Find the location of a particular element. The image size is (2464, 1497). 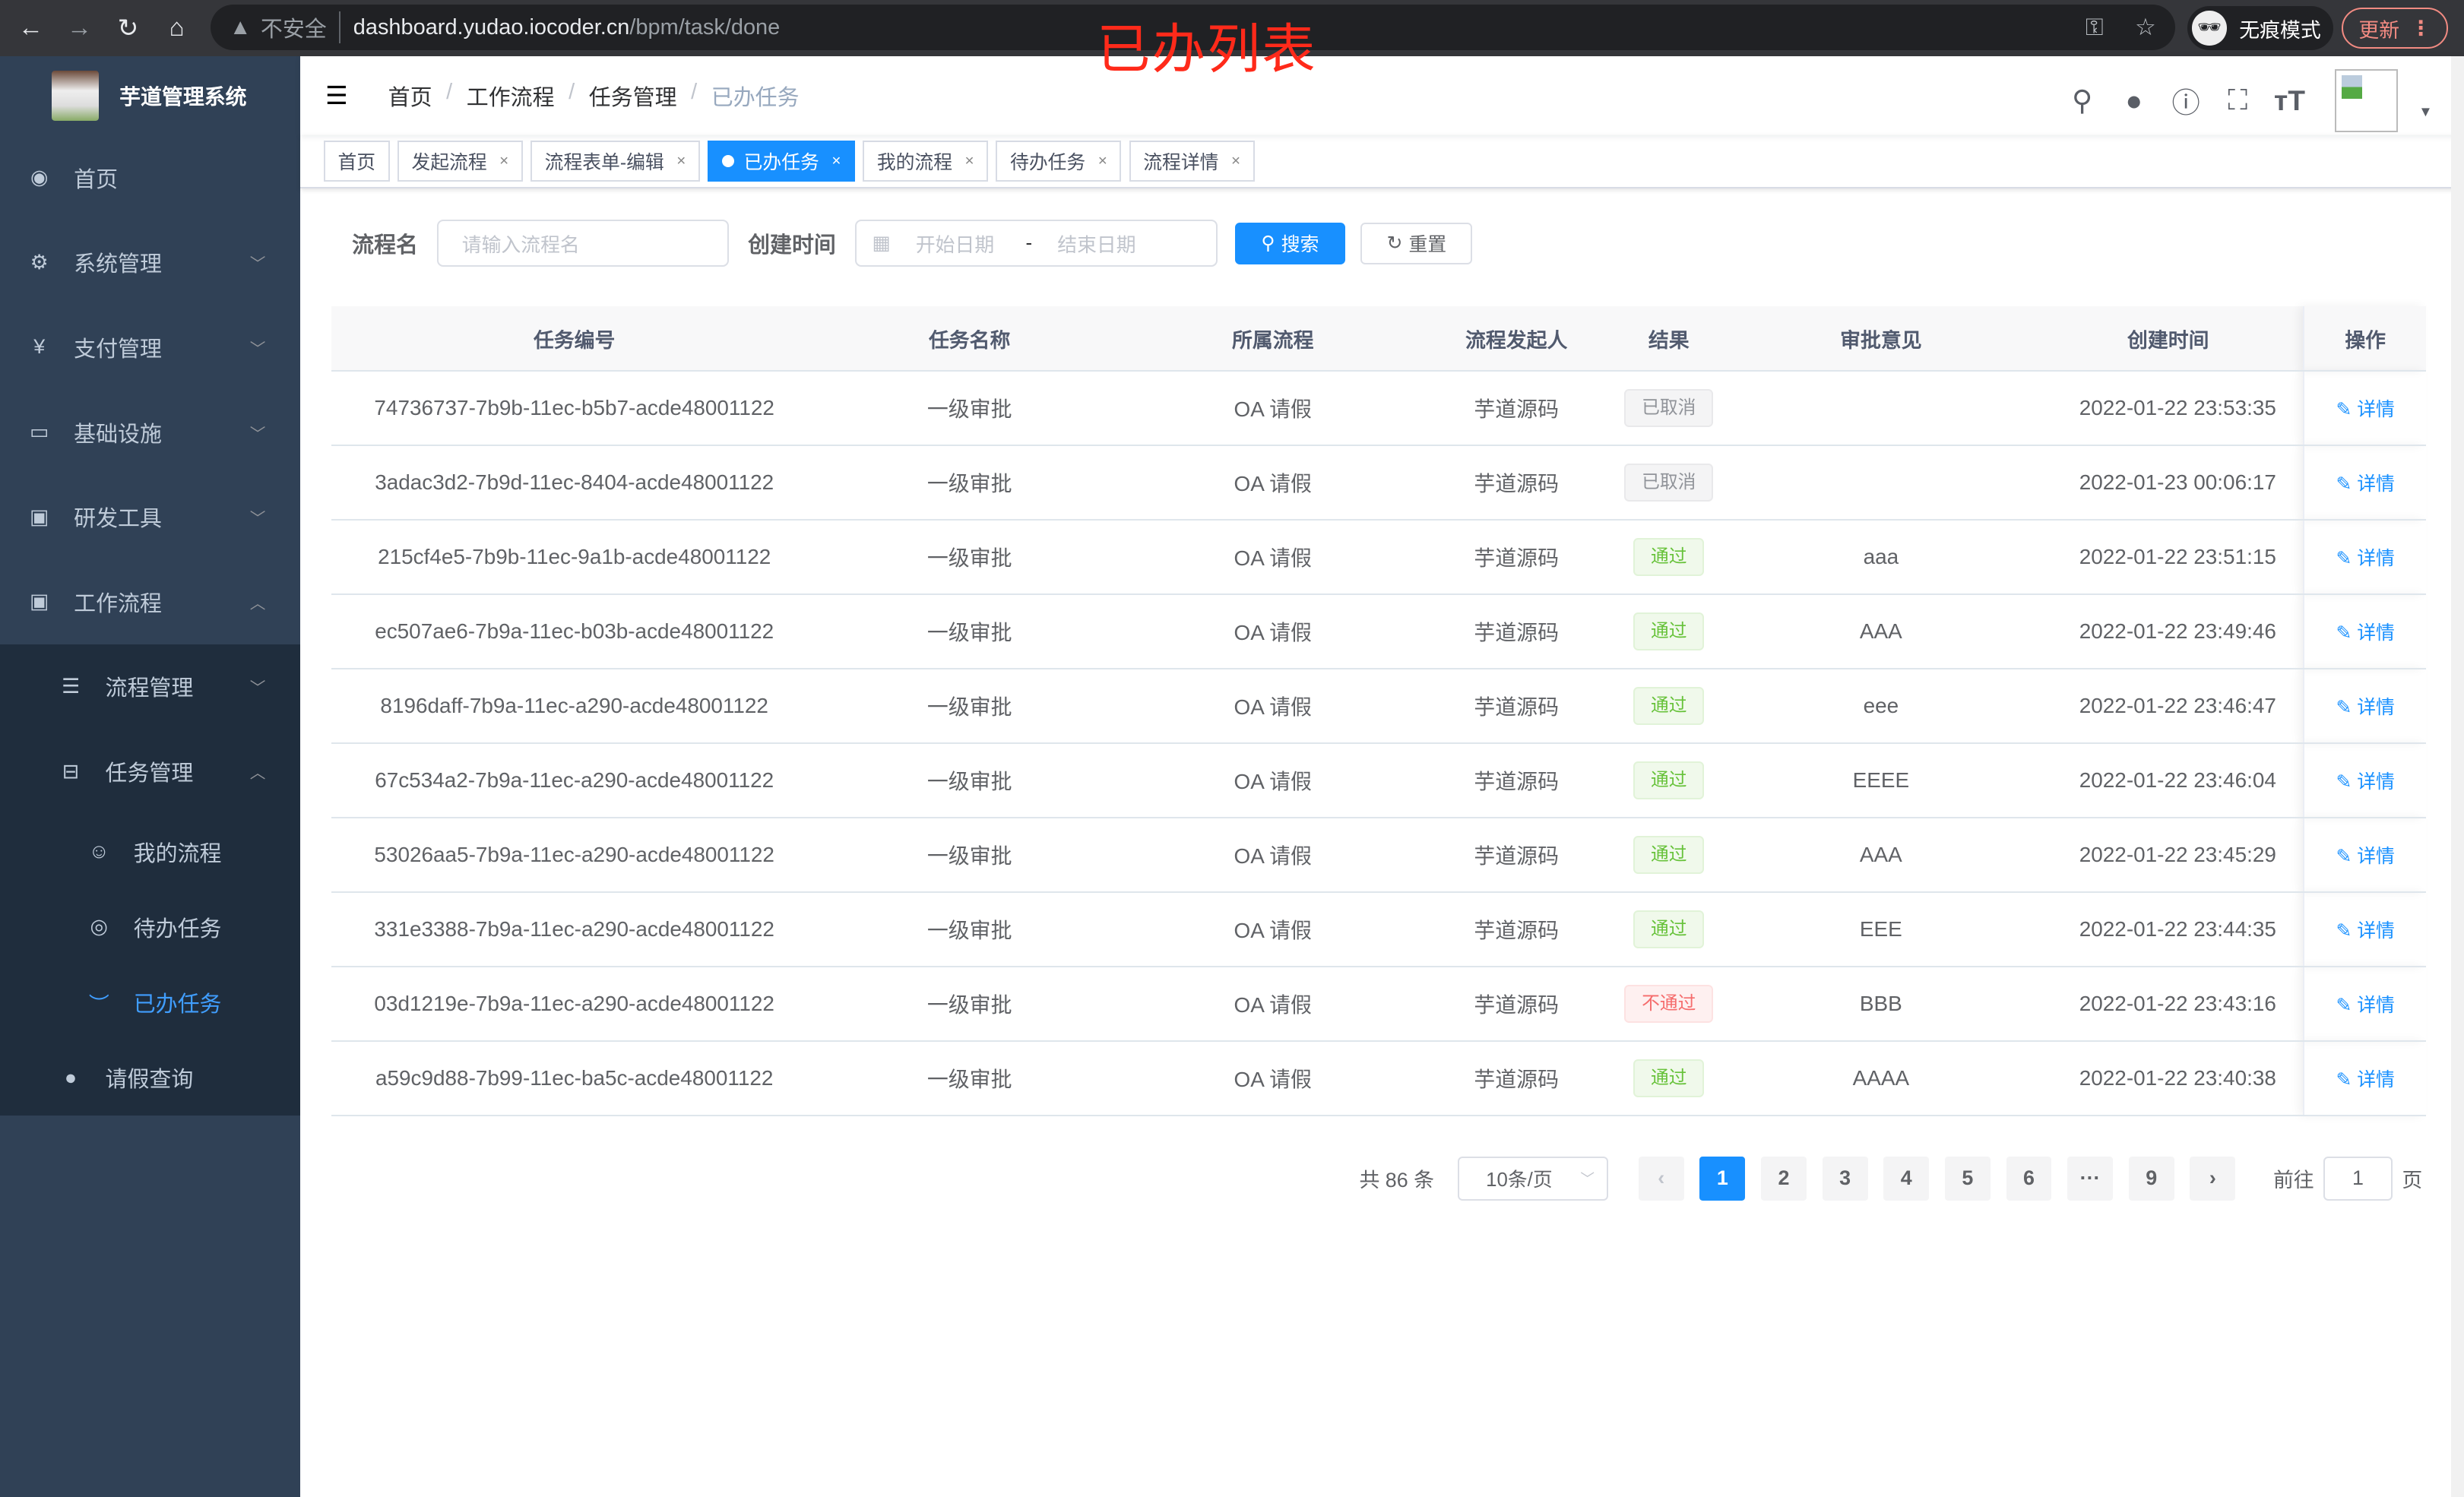

cell-id: 8196daff-7b9a-11ec-a290-acde48001122 is located at coordinates (574, 706).